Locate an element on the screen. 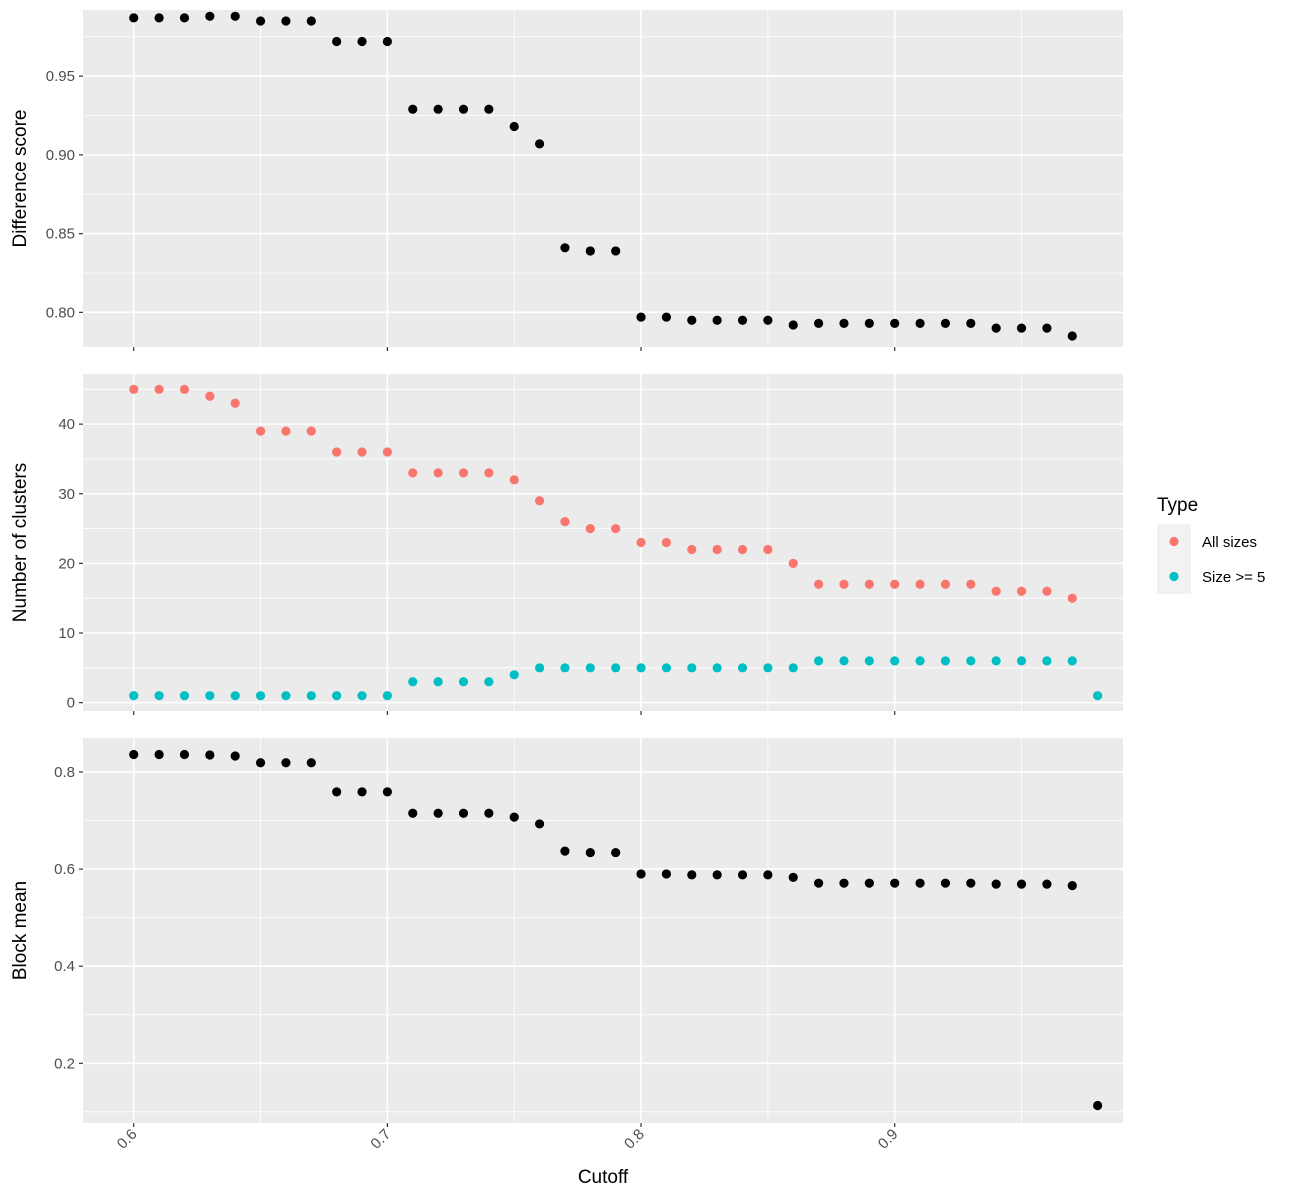 The image size is (1300, 1200). legend: Type All sizes Size >= 5 is located at coordinates (1211, 544).